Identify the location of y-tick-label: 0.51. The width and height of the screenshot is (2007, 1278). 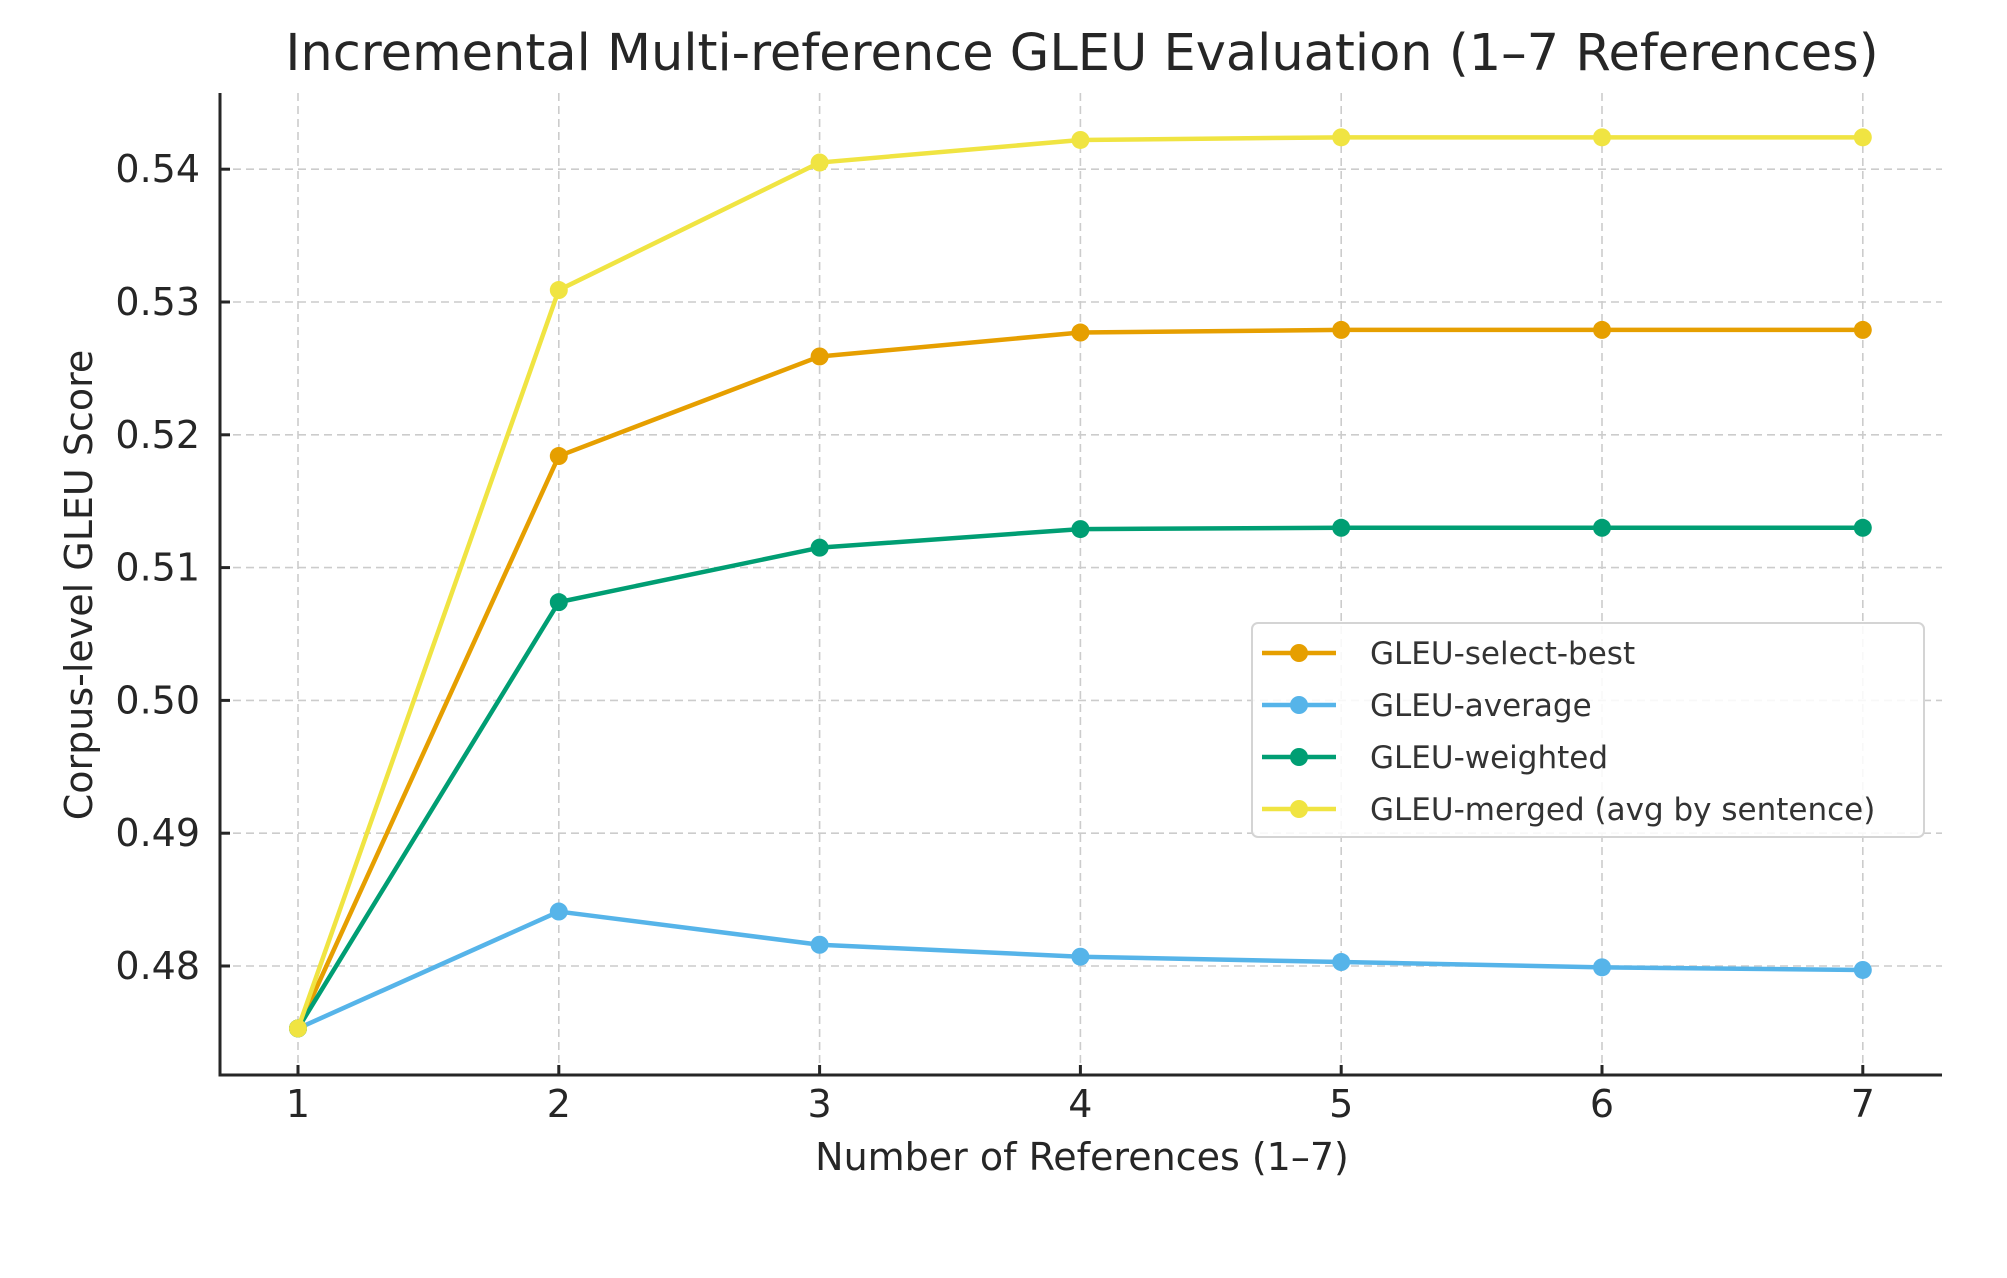
(157, 568).